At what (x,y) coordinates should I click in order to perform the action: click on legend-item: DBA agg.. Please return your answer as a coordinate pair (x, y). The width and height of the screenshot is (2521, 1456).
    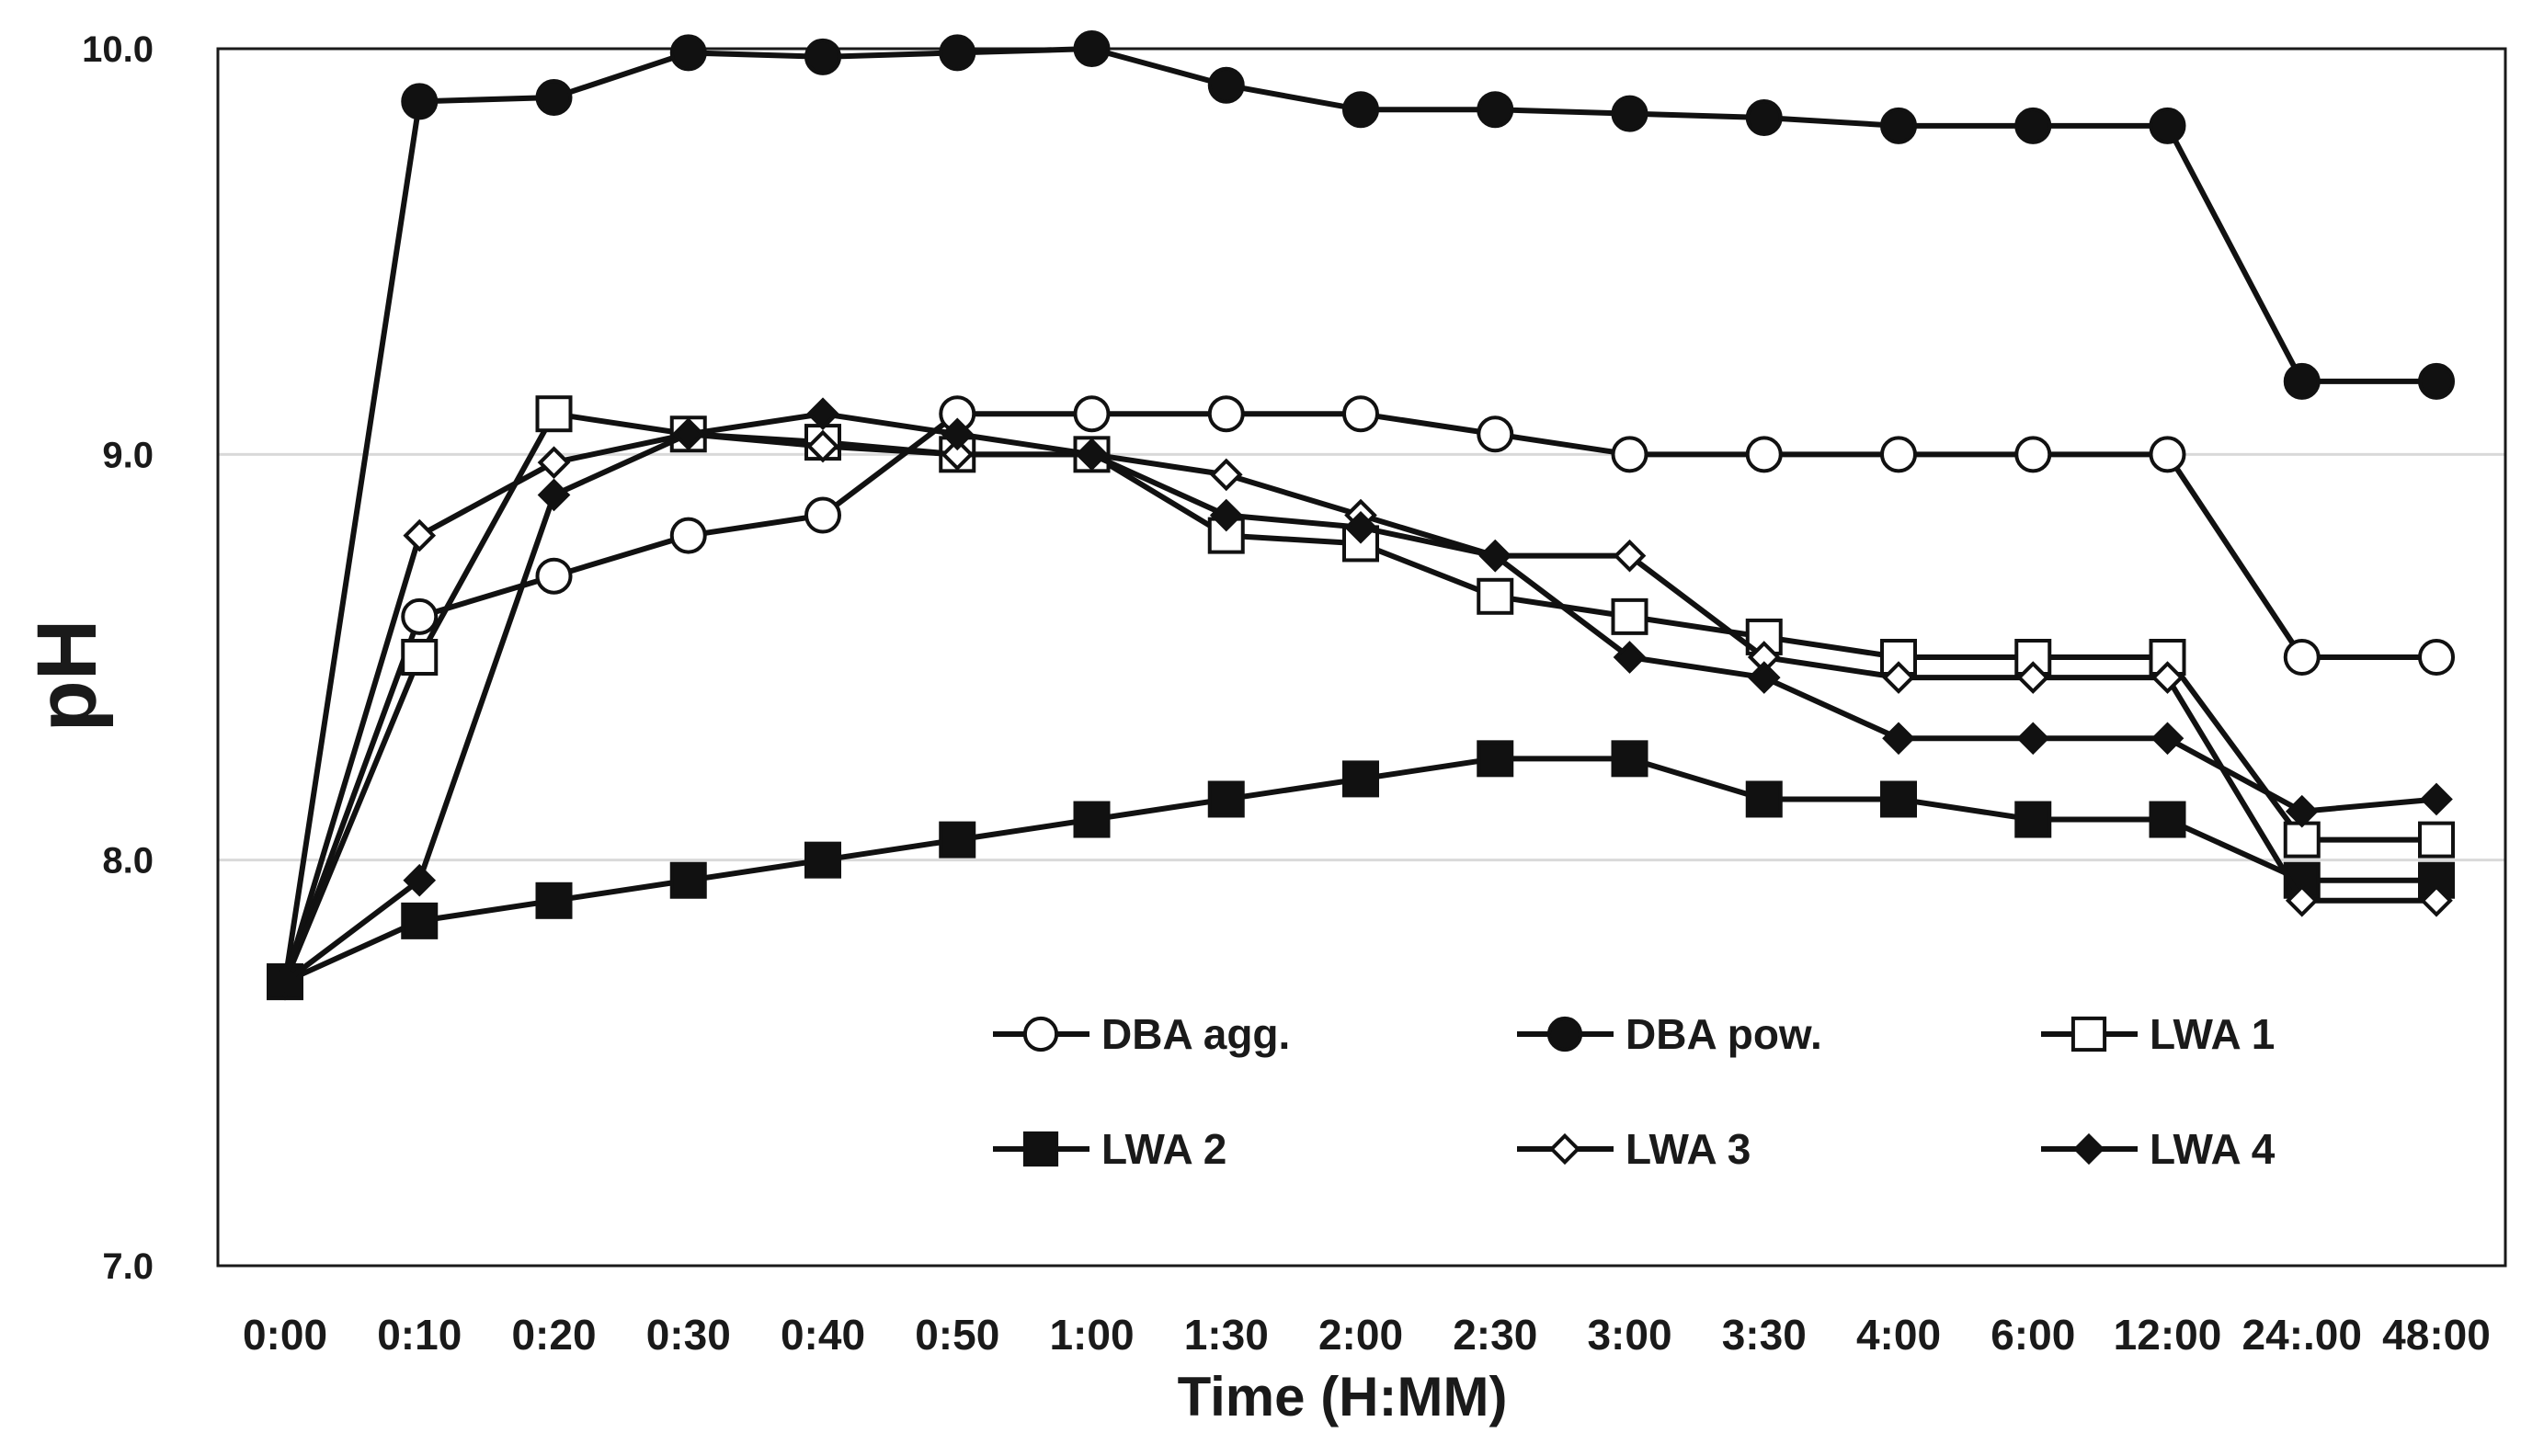
    Looking at the image, I should click on (1141, 1034).